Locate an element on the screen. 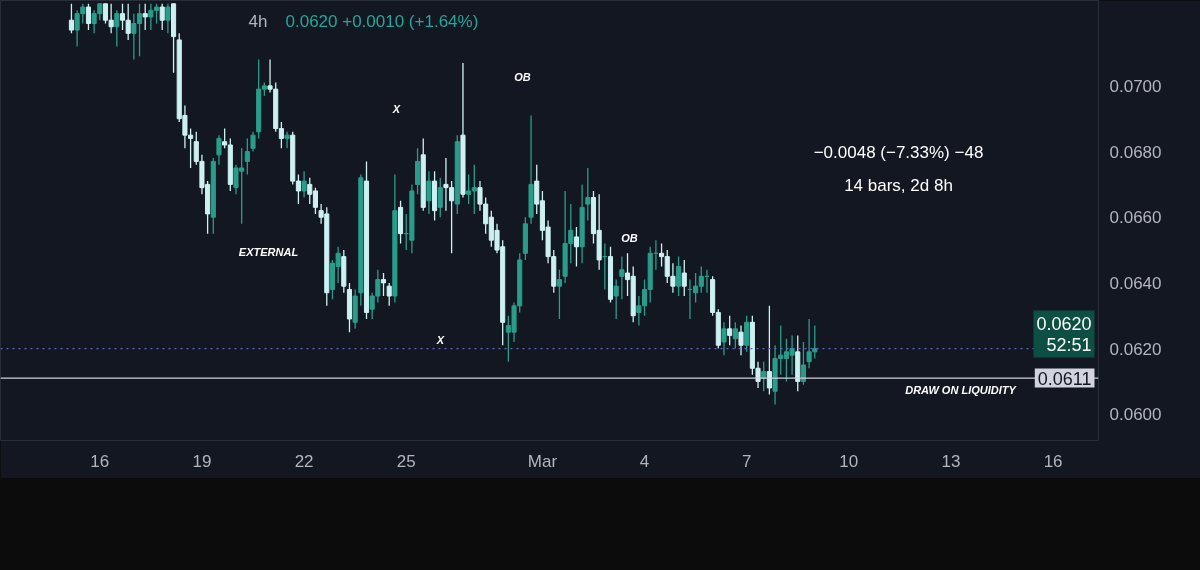 Image resolution: width=1200 pixels, height=570 pixels. x-tick-label: 4 is located at coordinates (644, 461).